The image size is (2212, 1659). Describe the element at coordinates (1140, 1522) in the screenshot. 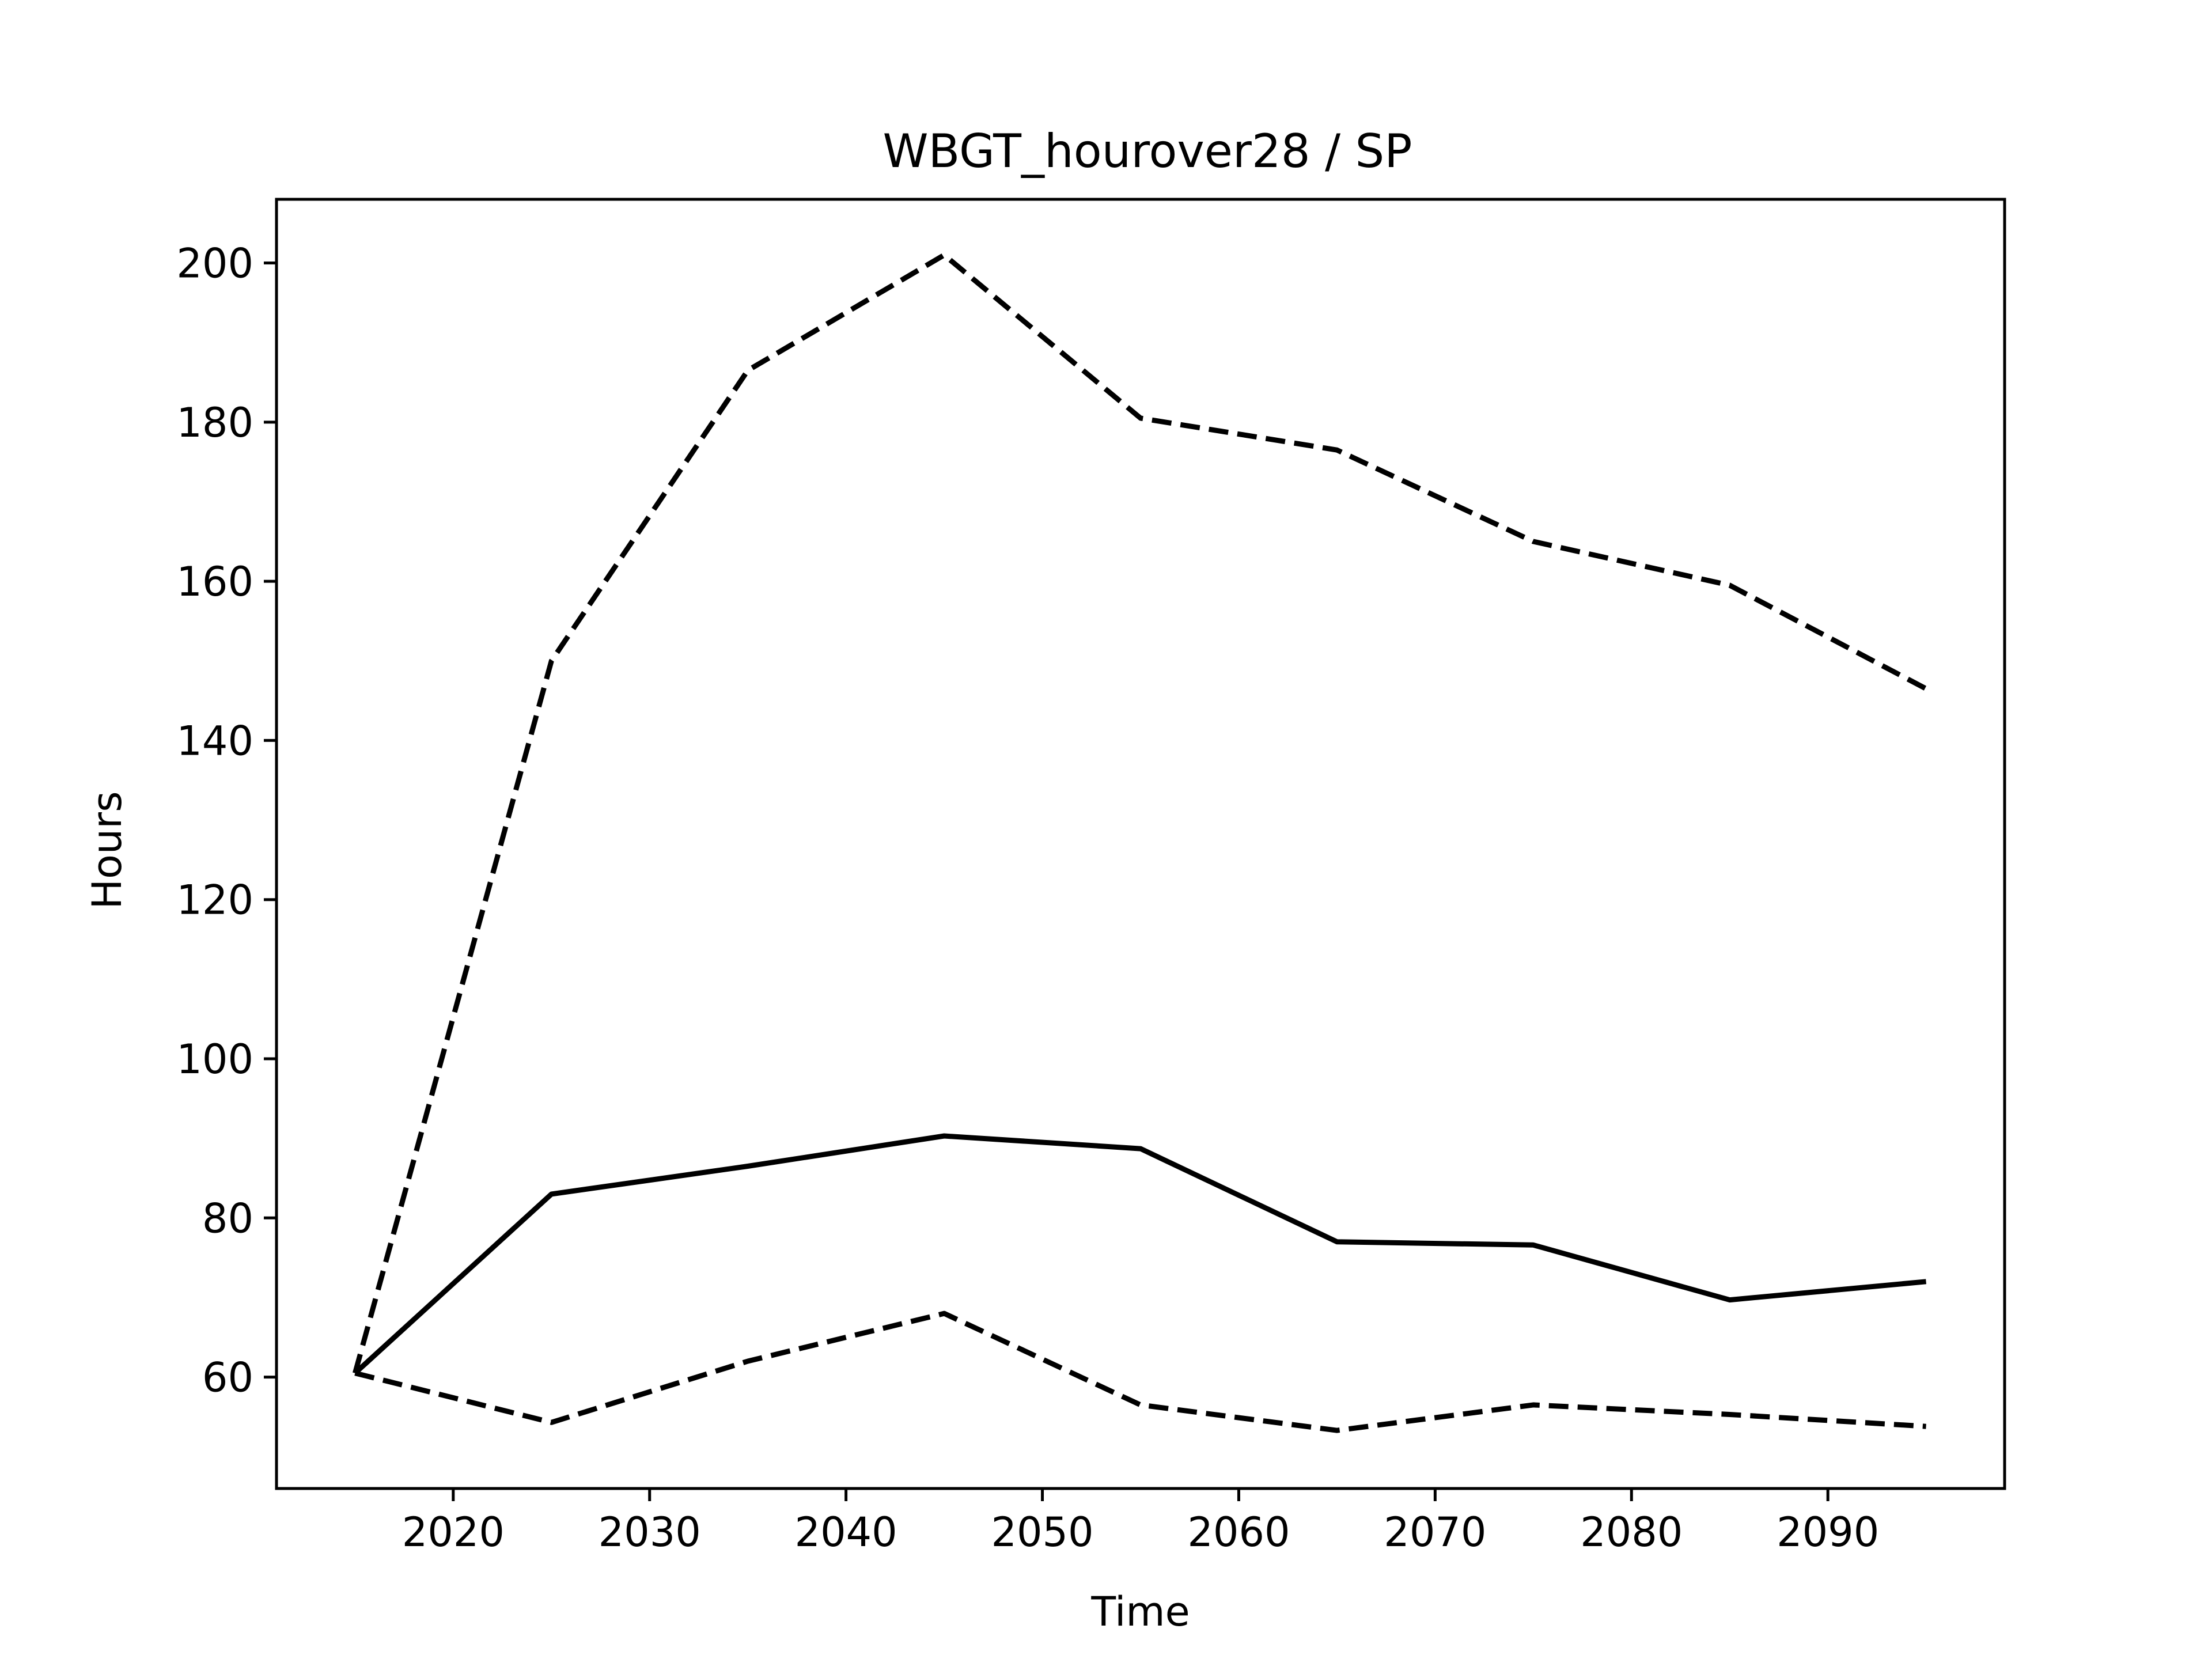

I see `x-axis-ticks: 2020 2030 2040 2050 2060 2070 2080 2090` at that location.